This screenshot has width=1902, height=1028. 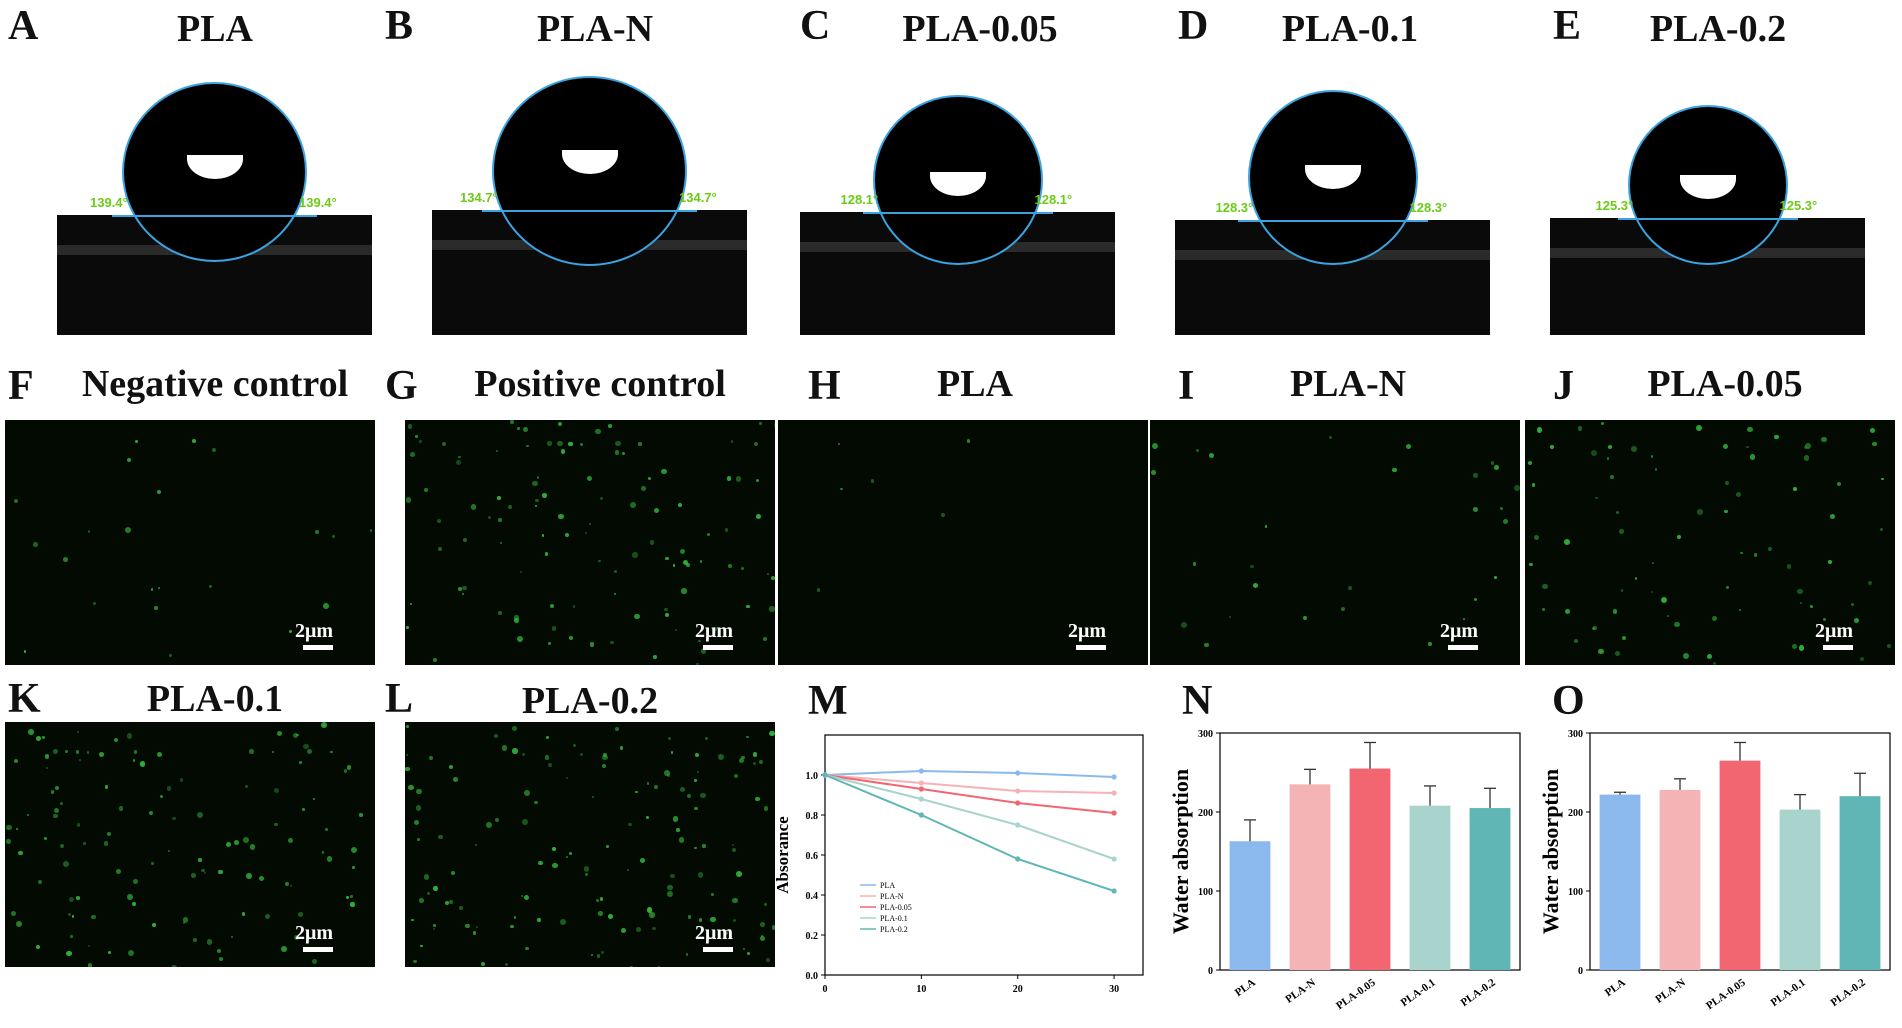 What do you see at coordinates (1614, 205) in the screenshot?
I see `left-contact-angle: 125.3°` at bounding box center [1614, 205].